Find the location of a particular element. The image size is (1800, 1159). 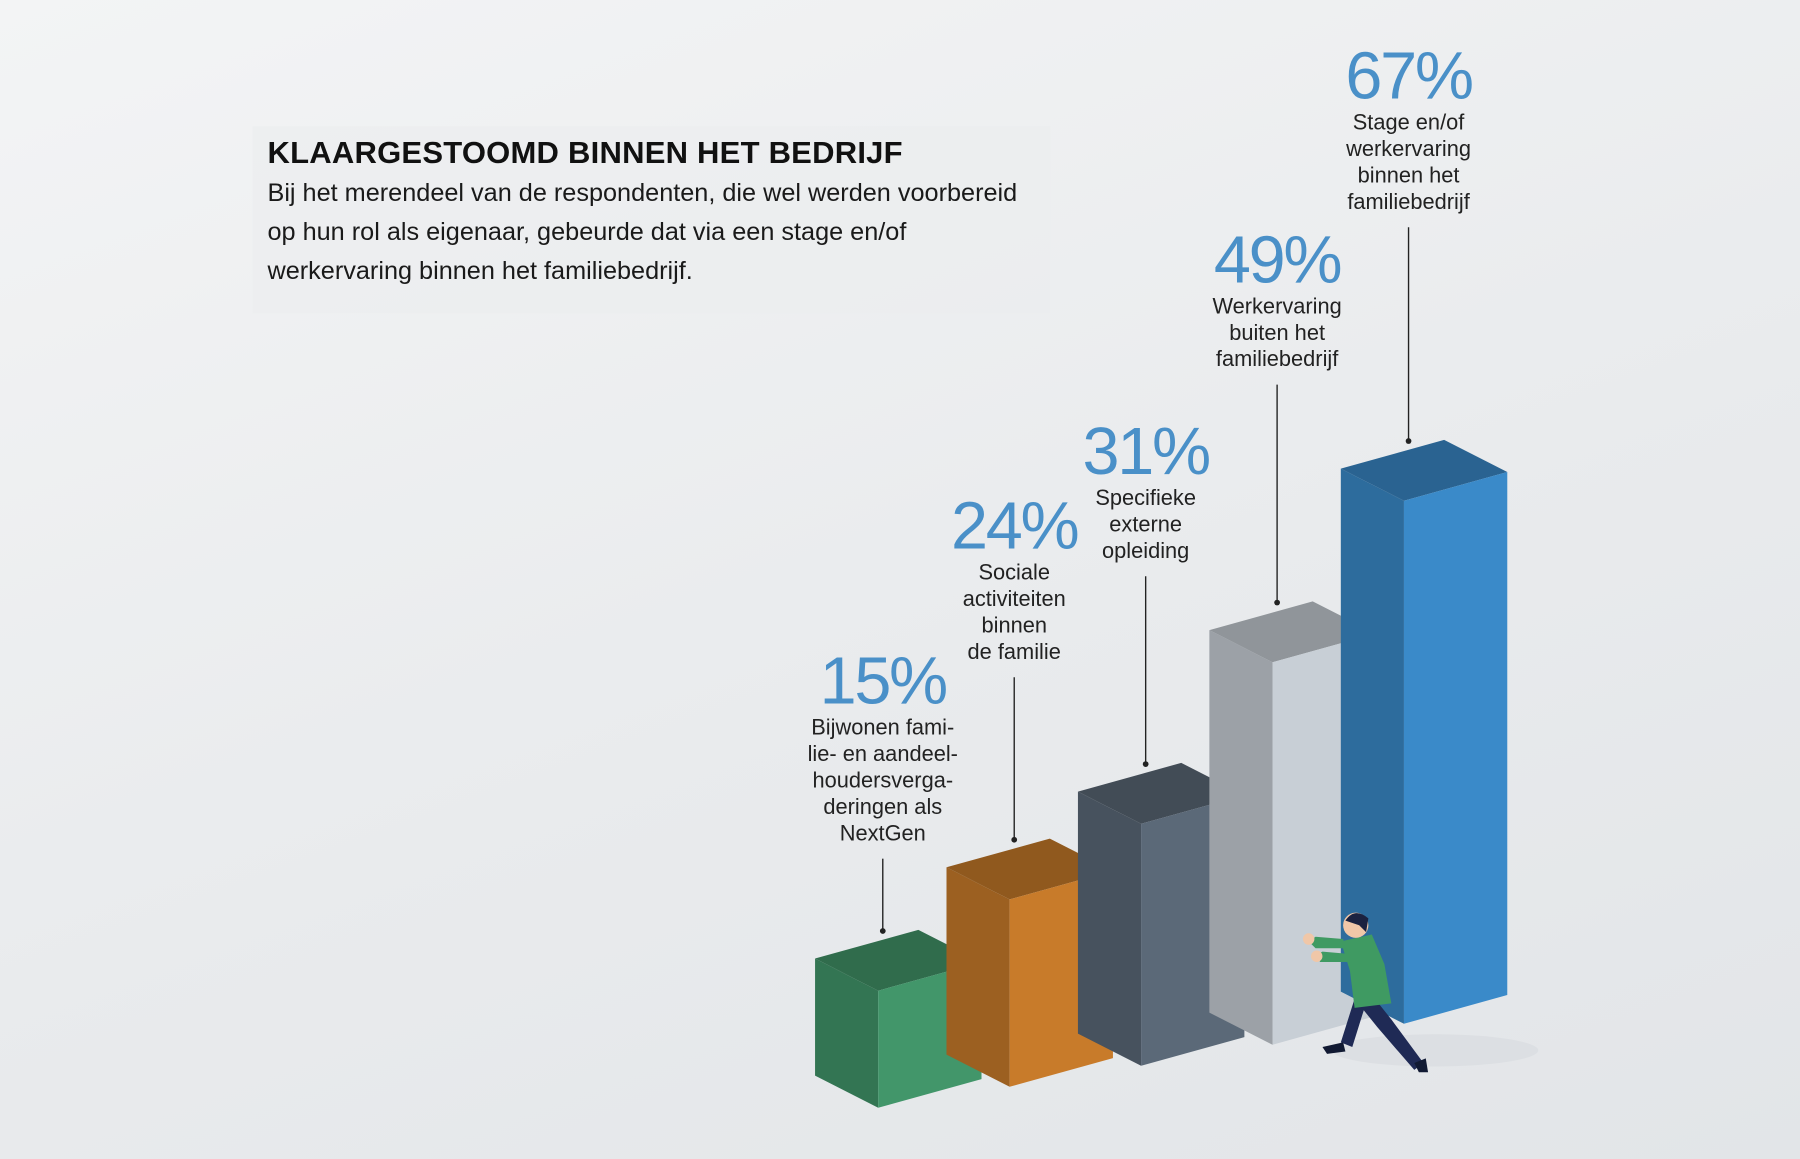

bar-label: 31% Specifieke externe opleiding is located at coordinates (1145, 489).